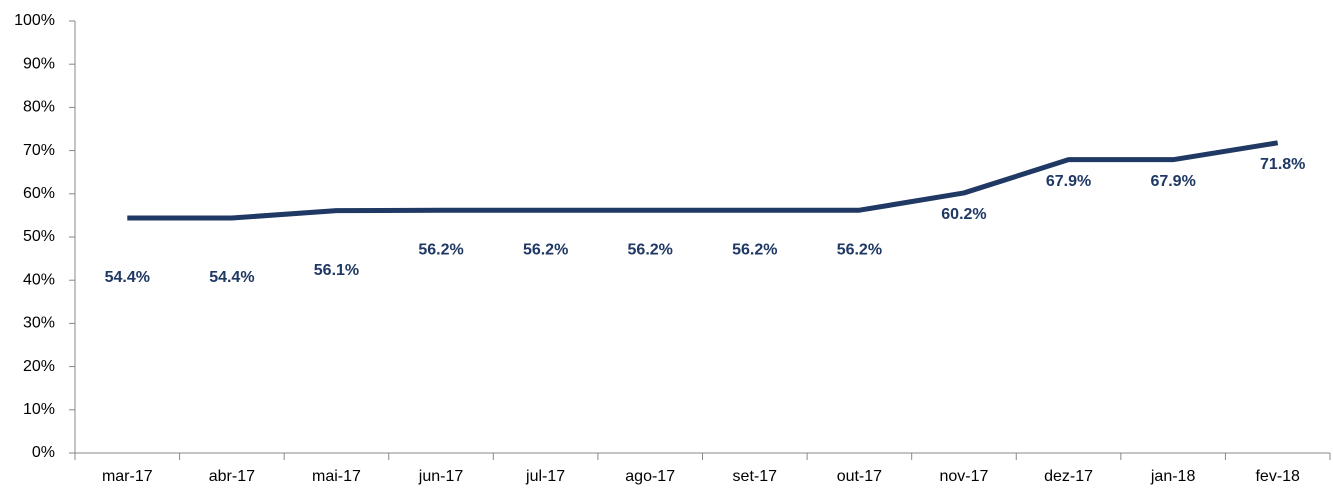 The width and height of the screenshot is (1333, 489). What do you see at coordinates (127, 476) in the screenshot?
I see `x-tick-label: mar-17` at bounding box center [127, 476].